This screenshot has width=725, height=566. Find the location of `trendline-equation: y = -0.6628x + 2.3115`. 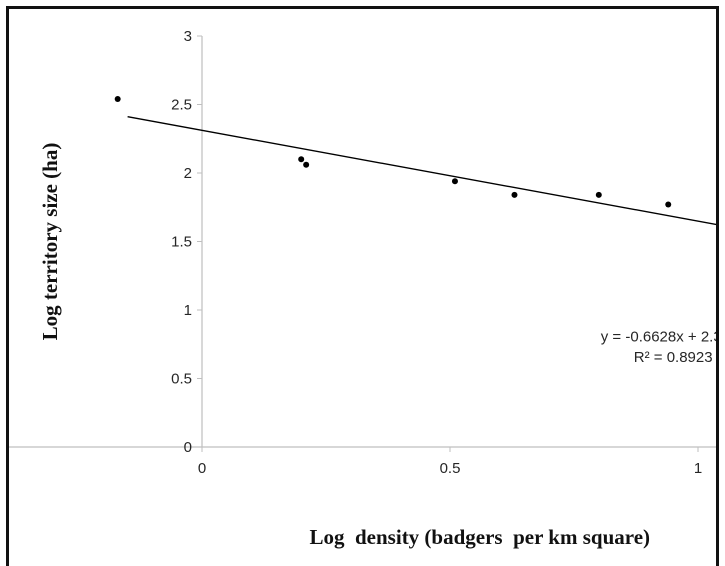

trendline-equation: y = -0.6628x + 2.3115 is located at coordinates (658, 337).